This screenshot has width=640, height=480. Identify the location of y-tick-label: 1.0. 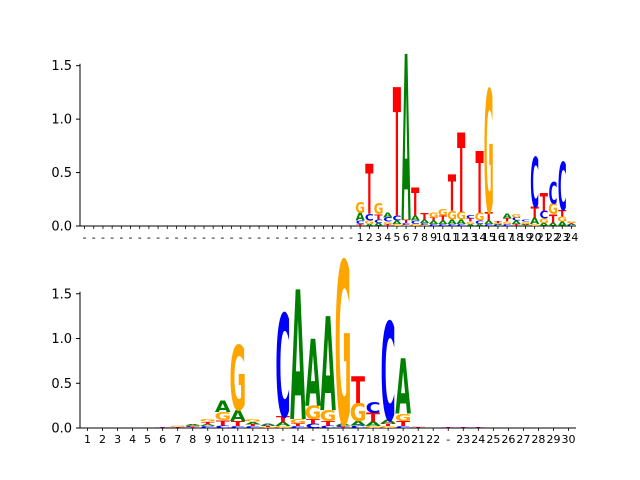
(61, 339).